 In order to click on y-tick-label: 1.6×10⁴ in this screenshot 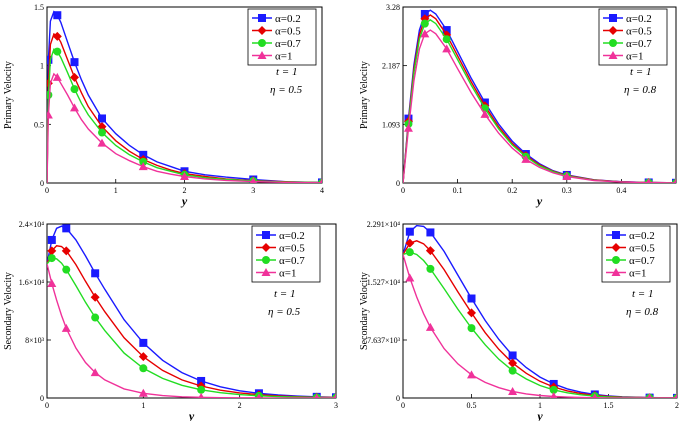, I will do `click(32, 282)`.